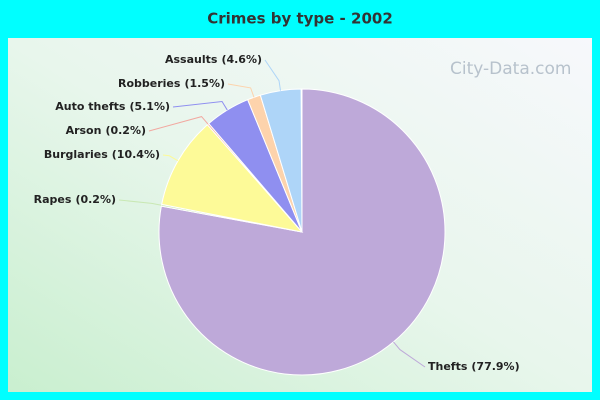 The width and height of the screenshot is (600, 400). Describe the element at coordinates (76, 154) in the screenshot. I see `label-name: Burglaries` at that location.